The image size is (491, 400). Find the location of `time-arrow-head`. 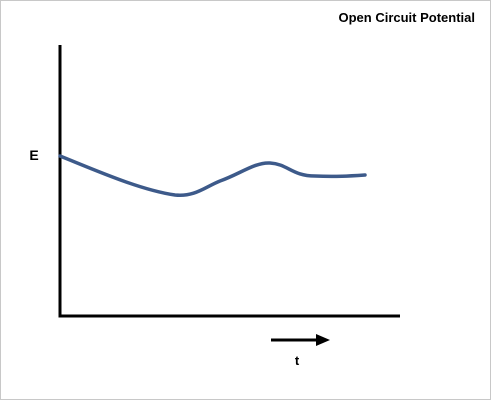

time-arrow-head is located at coordinates (323, 340).